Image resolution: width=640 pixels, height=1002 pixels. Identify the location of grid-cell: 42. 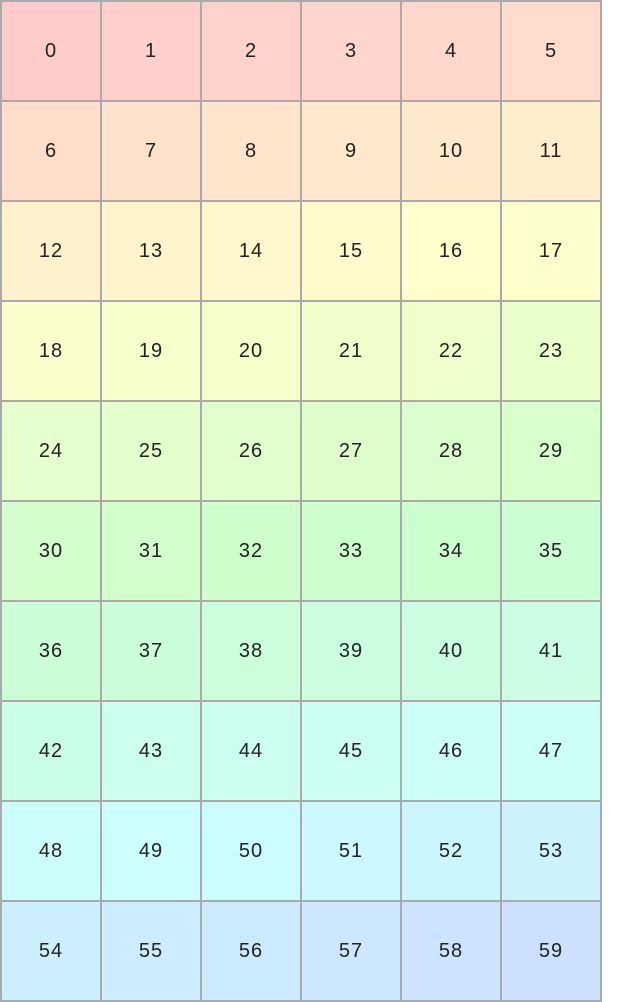
(51, 751).